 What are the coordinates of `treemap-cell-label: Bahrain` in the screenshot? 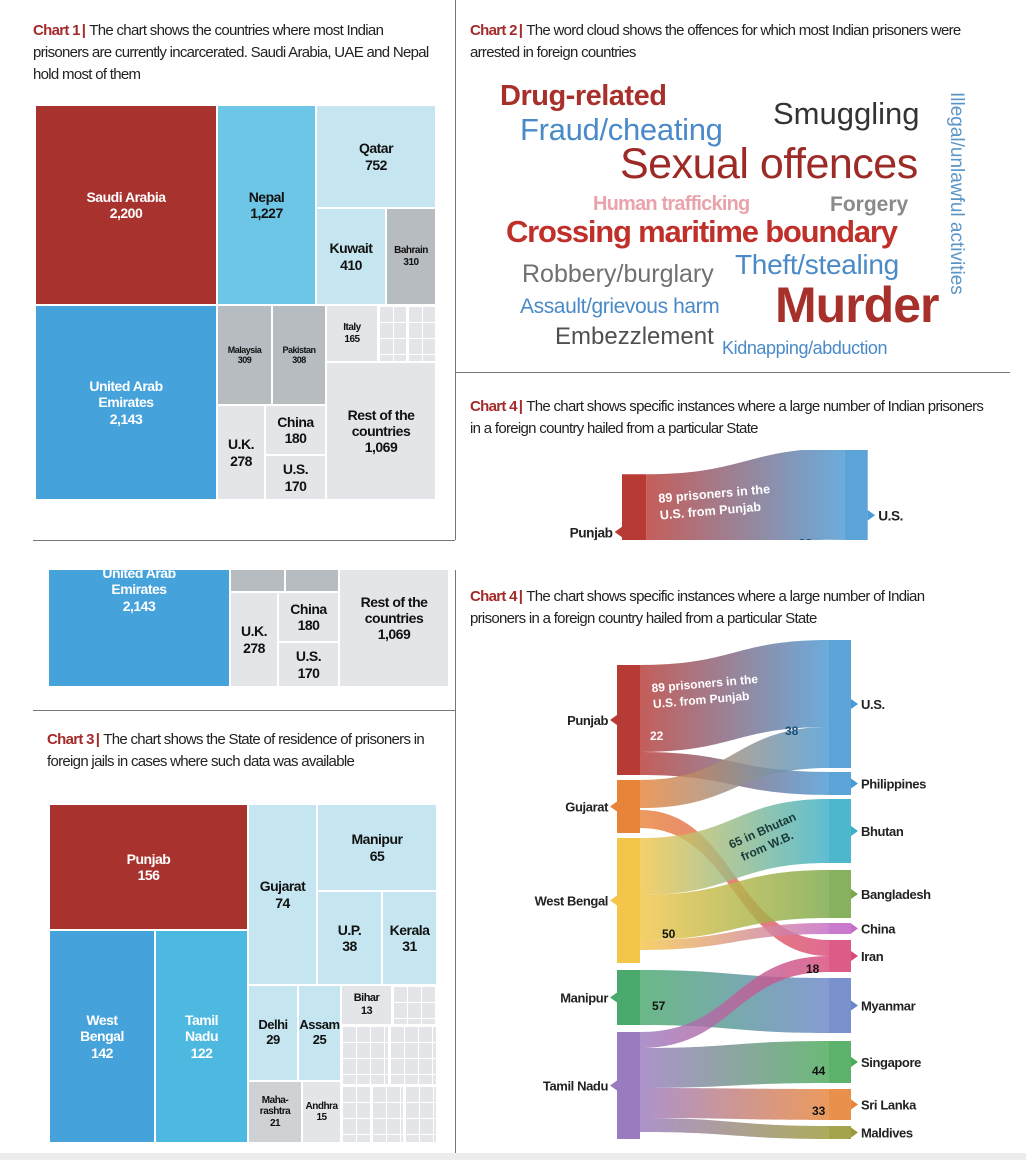 It's located at (411, 250).